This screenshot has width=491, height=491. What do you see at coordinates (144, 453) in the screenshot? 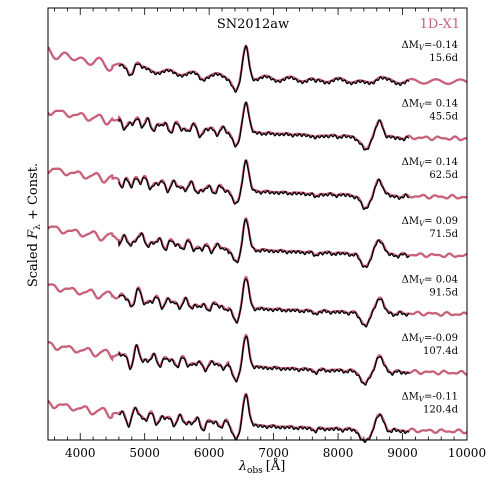
I see `x-tick-label: 5000` at bounding box center [144, 453].